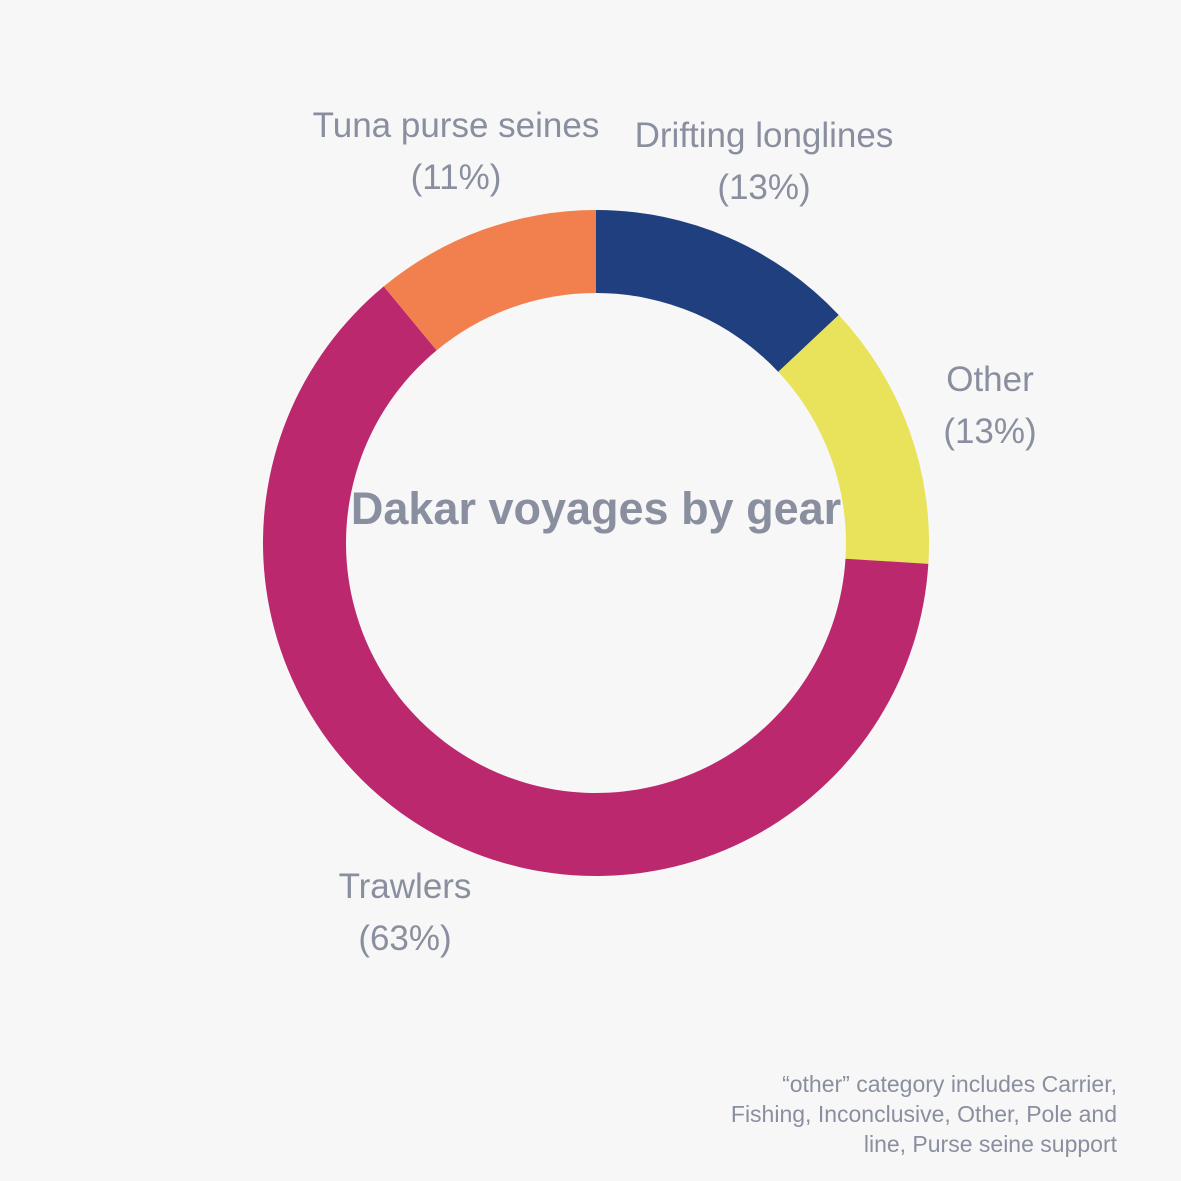 The image size is (1181, 1181). I want to click on slice-label-trawlers: Trawlers (63%), so click(405, 913).